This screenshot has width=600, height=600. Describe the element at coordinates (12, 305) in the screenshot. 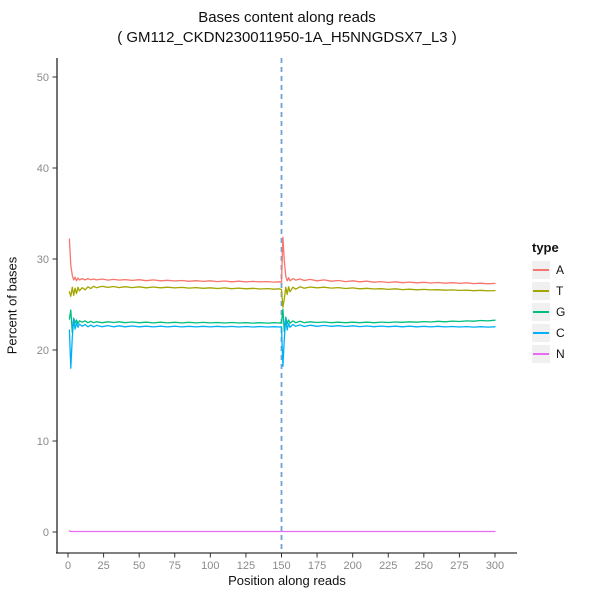

I see `y-axis-title: Percent of bases` at that location.